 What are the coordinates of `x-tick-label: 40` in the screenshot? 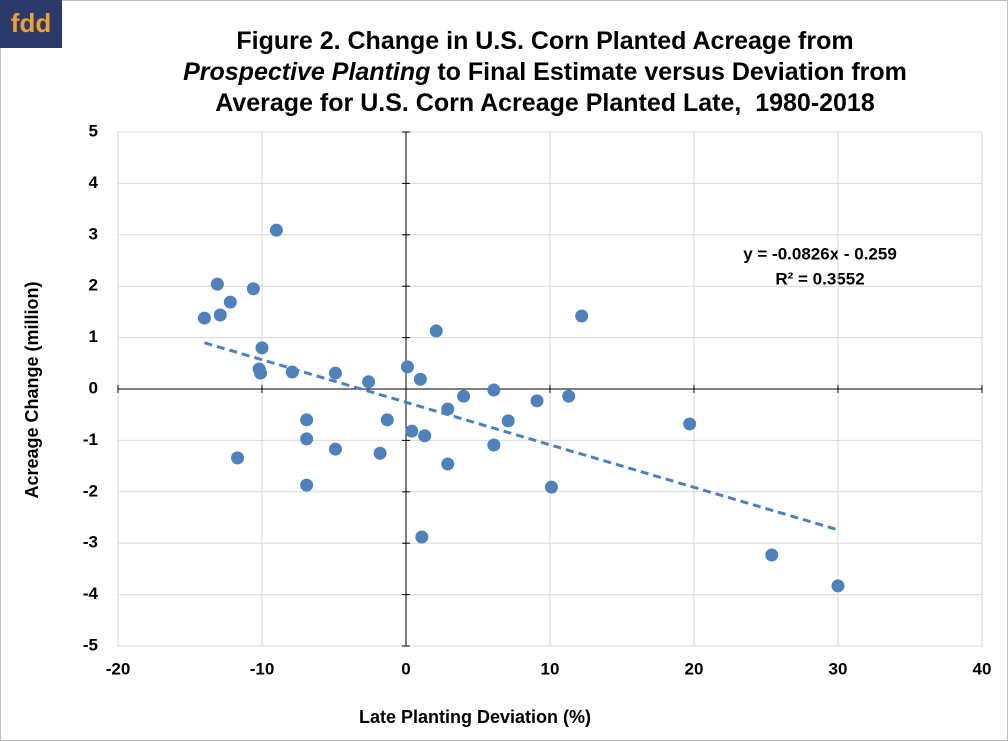 It's located at (982, 668).